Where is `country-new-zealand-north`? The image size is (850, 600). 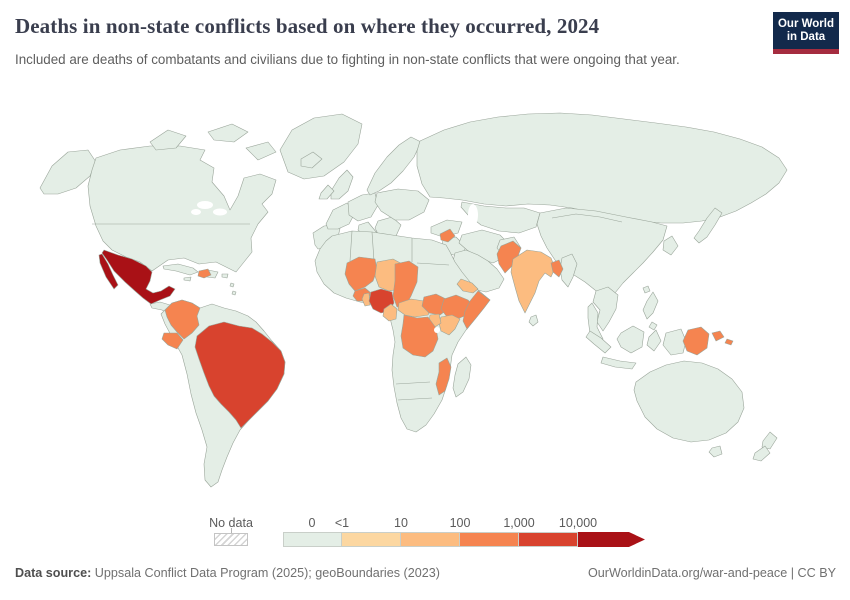 country-new-zealand-north is located at coordinates (769, 440).